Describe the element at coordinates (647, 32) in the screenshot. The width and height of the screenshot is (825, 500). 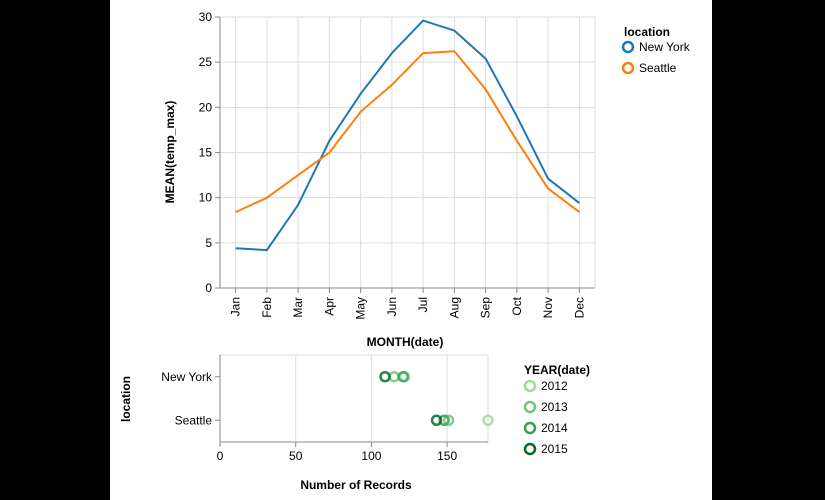
I see `line-legend-title: location` at that location.